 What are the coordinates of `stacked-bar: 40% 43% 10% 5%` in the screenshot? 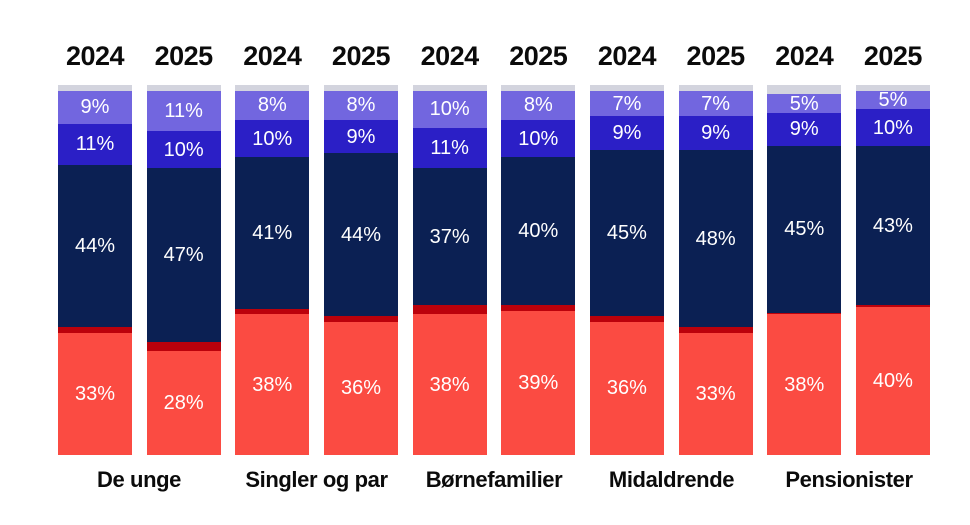 It's located at (892, 270).